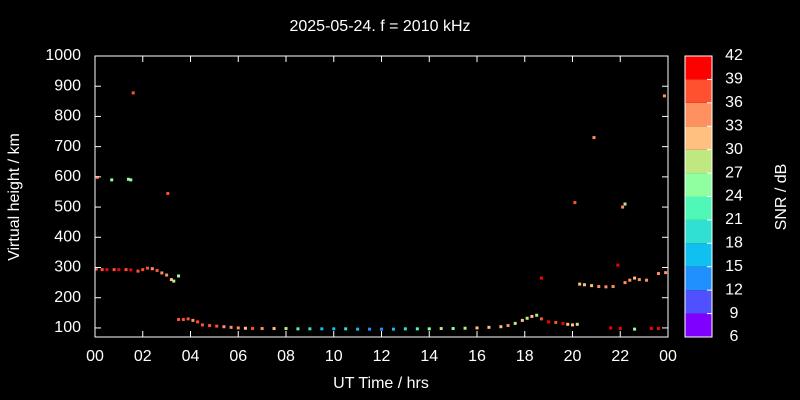  Describe the element at coordinates (63, 55) in the screenshot. I see `y-tick-label: 1000` at that location.